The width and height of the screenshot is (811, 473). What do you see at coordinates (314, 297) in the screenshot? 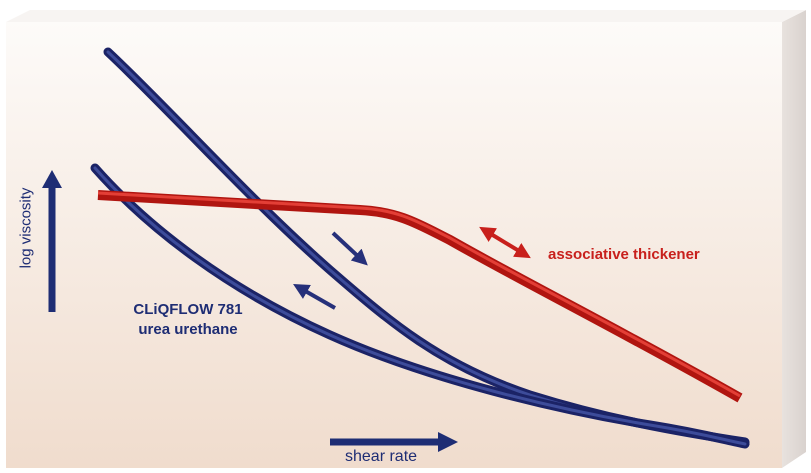
I see `up-left-arrow-icon` at bounding box center [314, 297].